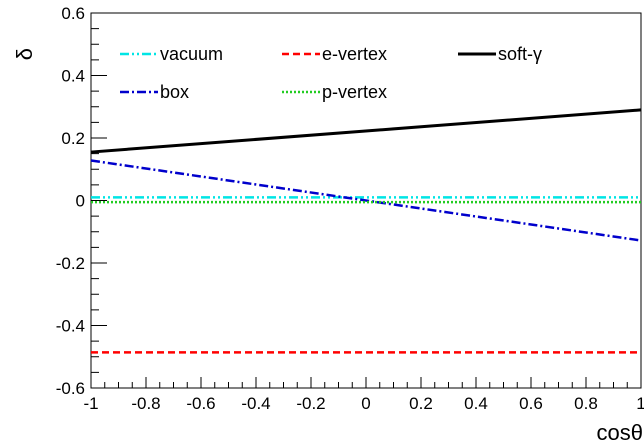 The width and height of the screenshot is (644, 446). Describe the element at coordinates (640, 403) in the screenshot. I see `x-tick-label: 1` at that location.